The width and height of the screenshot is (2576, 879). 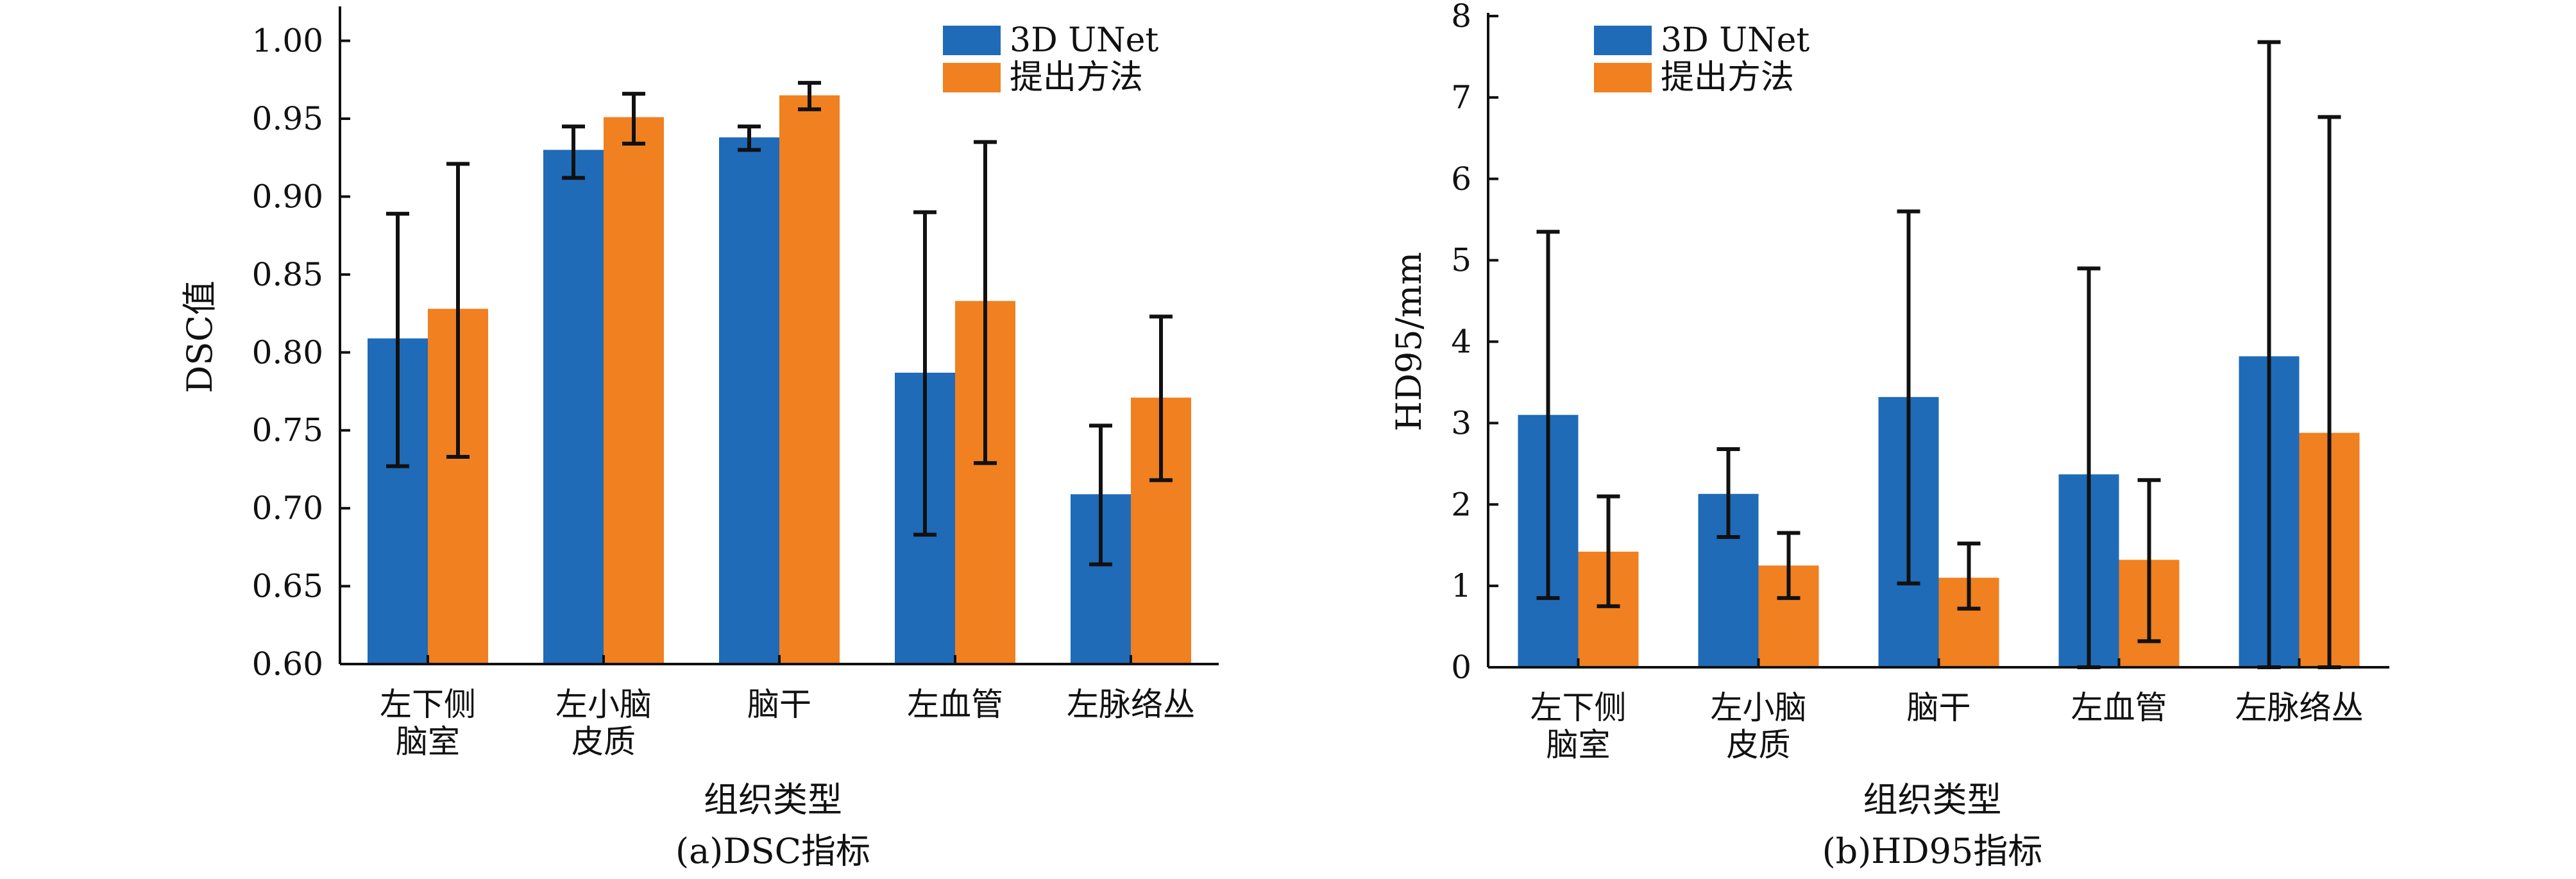 What do you see at coordinates (1461, 260) in the screenshot?
I see `y-tick-label: 5` at bounding box center [1461, 260].